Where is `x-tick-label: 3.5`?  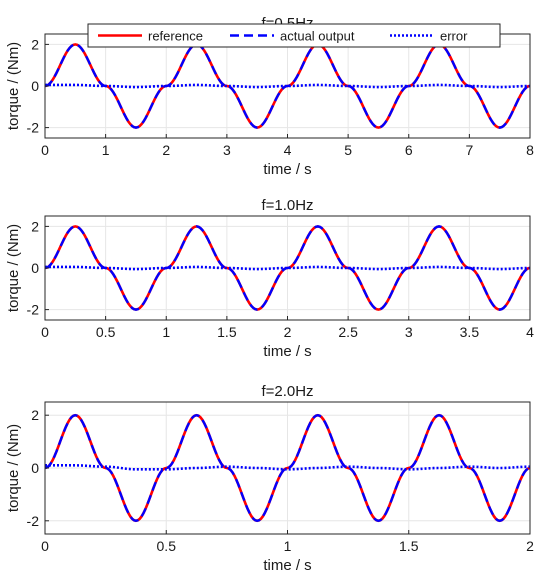
x-tick-label: 3.5 is located at coordinates (470, 332).